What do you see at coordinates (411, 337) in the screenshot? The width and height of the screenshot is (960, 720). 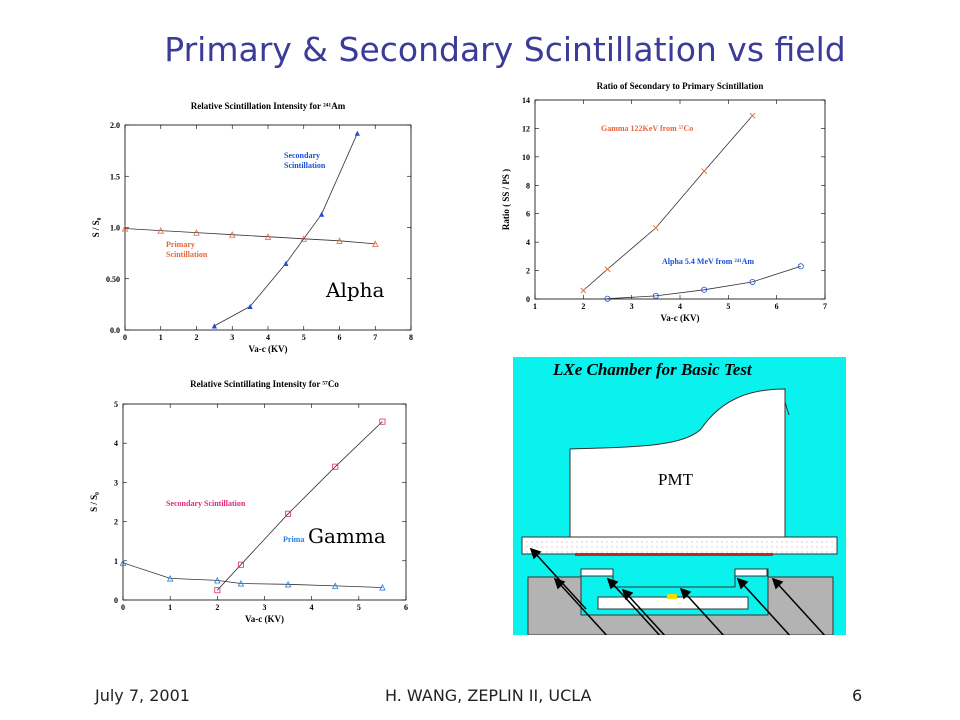 I see `x-tick-label: 8` at bounding box center [411, 337].